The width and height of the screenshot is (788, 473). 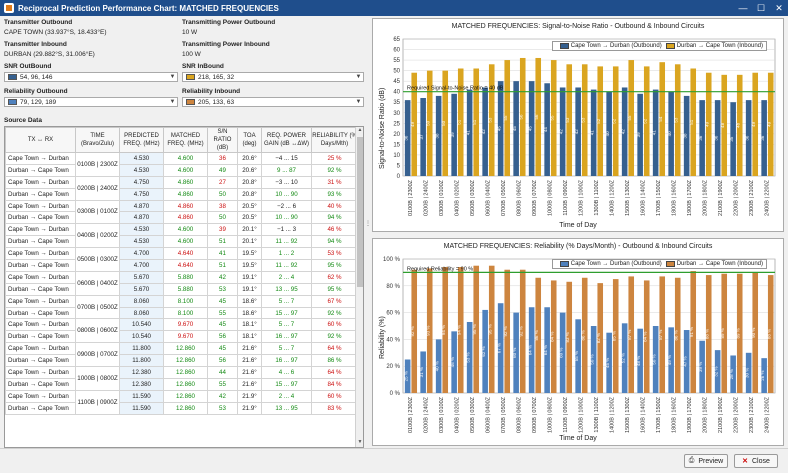 I want to click on cell-time: 0800B | 0600Z, so click(x=97, y=331).